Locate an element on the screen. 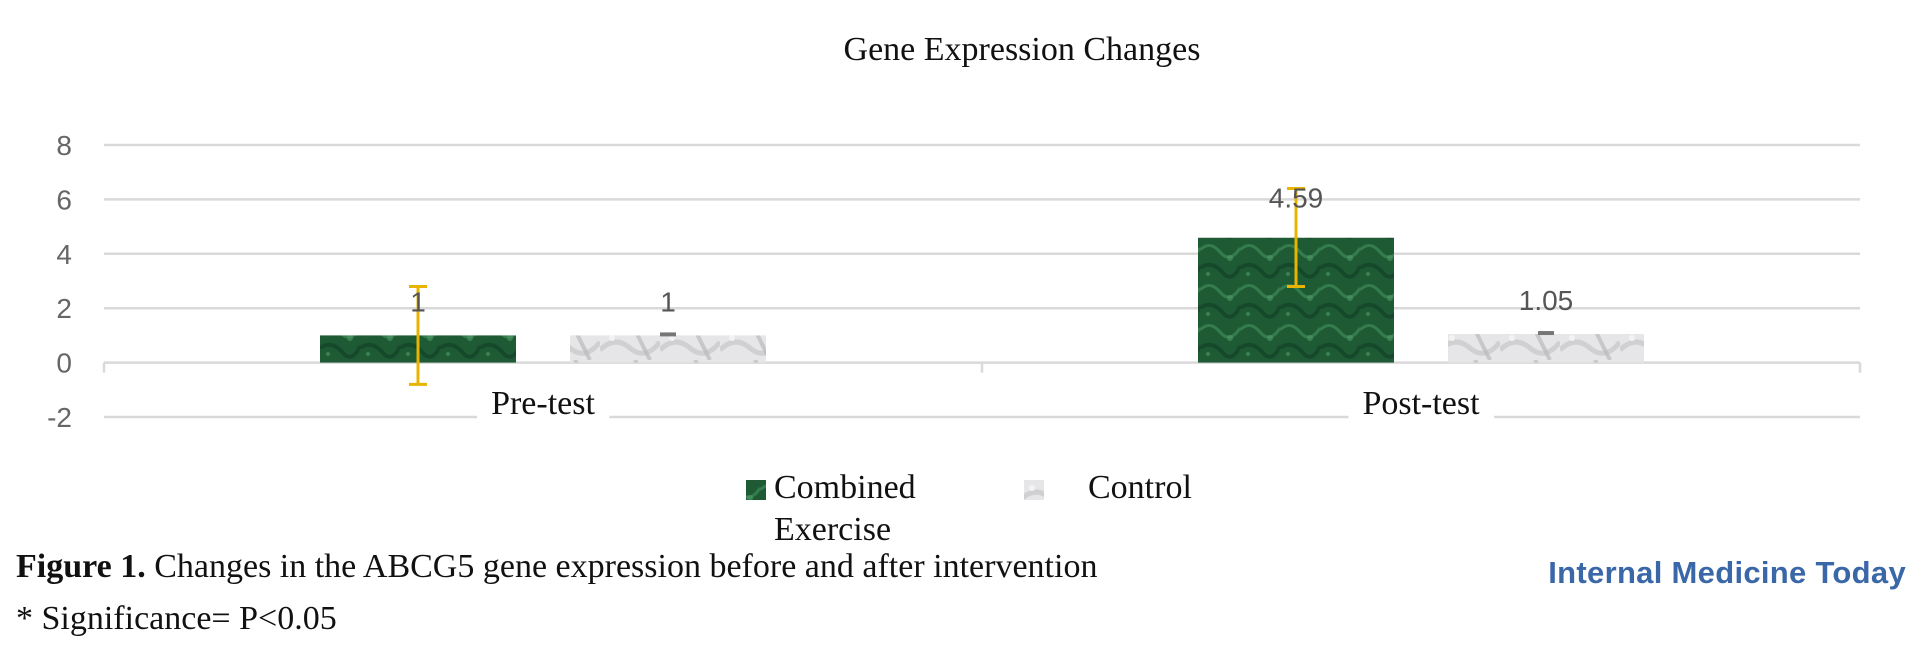 The image size is (1920, 671). legend-swatch-combined is located at coordinates (756, 490).